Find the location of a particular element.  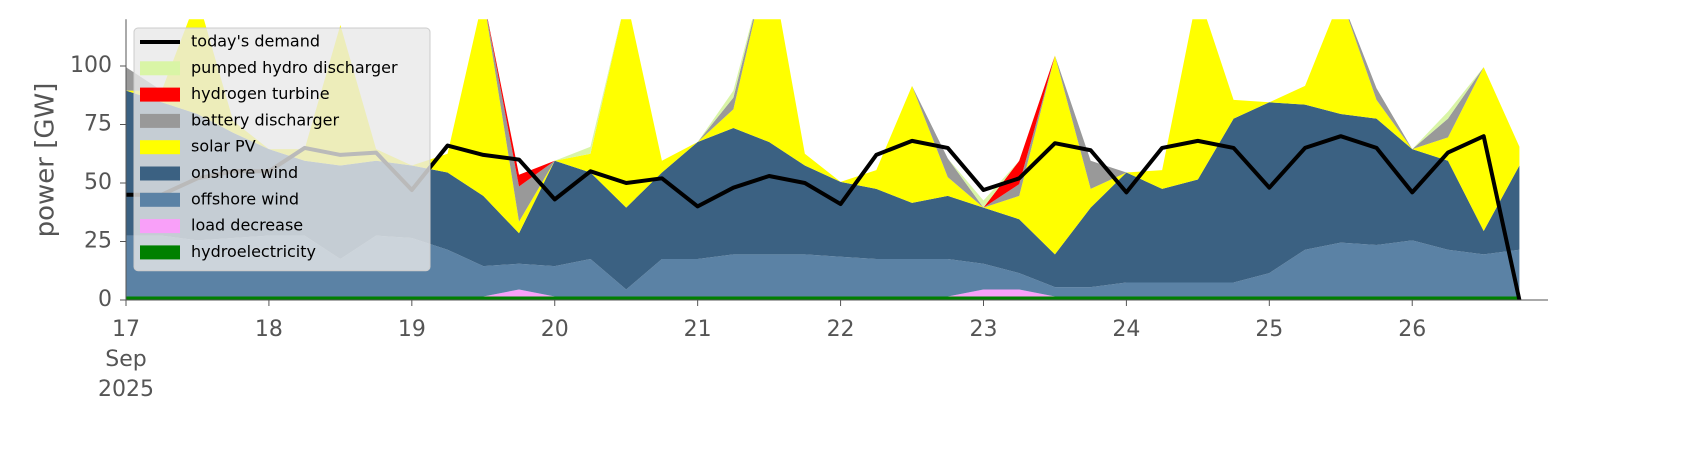

x-tick-label: 17 Sep 2025 is located at coordinates (126, 359).